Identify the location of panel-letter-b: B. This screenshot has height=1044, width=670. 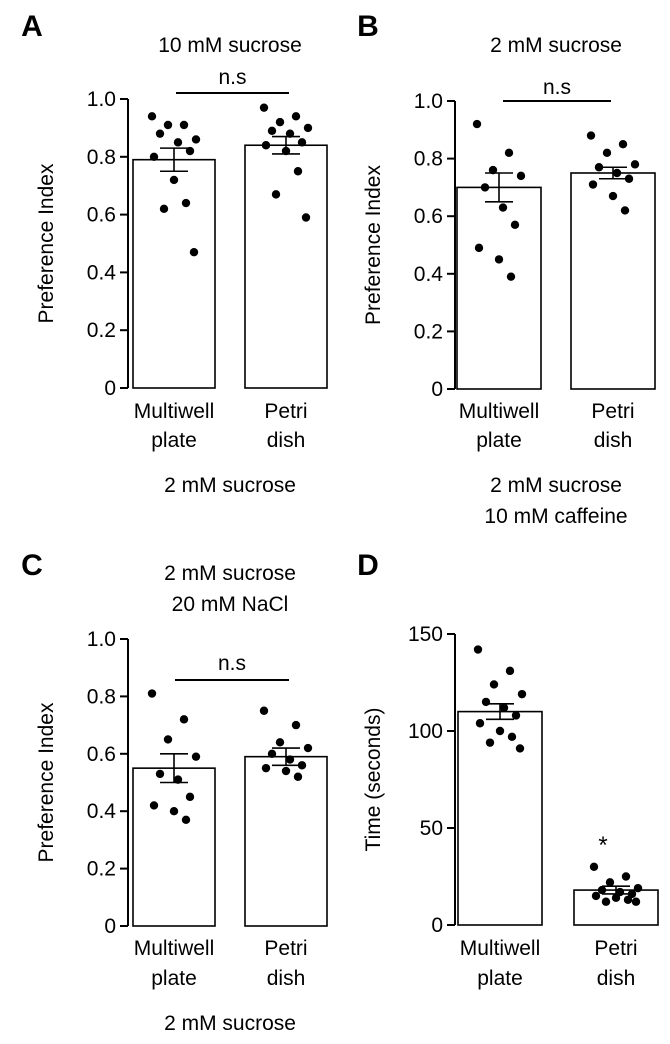
(368, 26).